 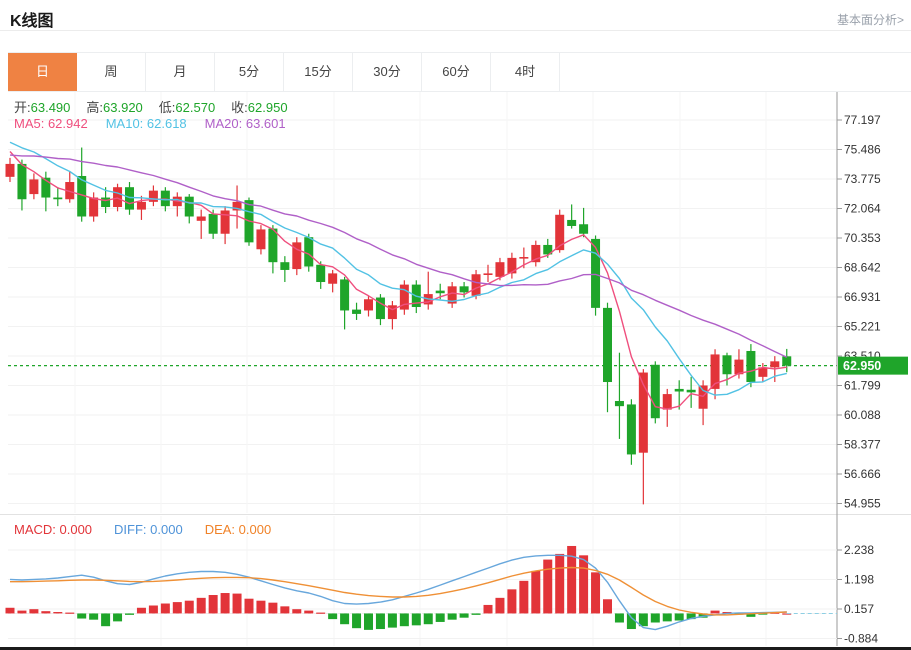 What do you see at coordinates (146, 123) in the screenshot?
I see `legend-ma-item-1: MA10: 62.618` at bounding box center [146, 123].